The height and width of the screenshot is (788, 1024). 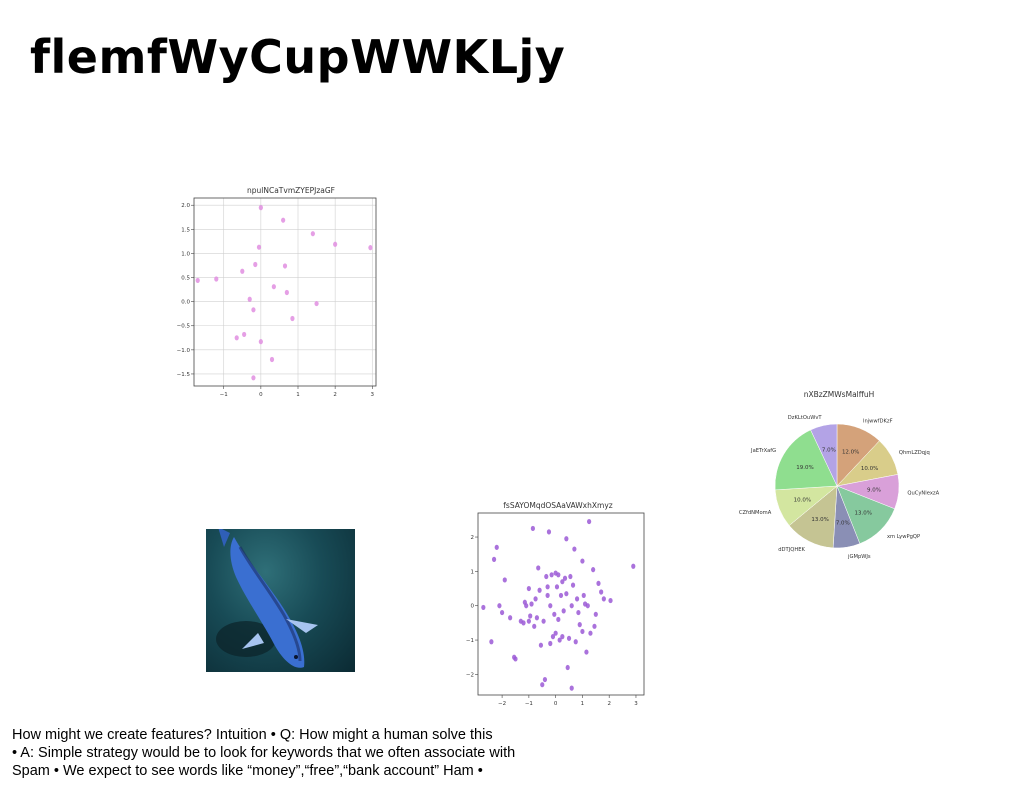 What do you see at coordinates (185, 206) in the screenshot?
I see `y-tick-label: 2.0` at bounding box center [185, 206].